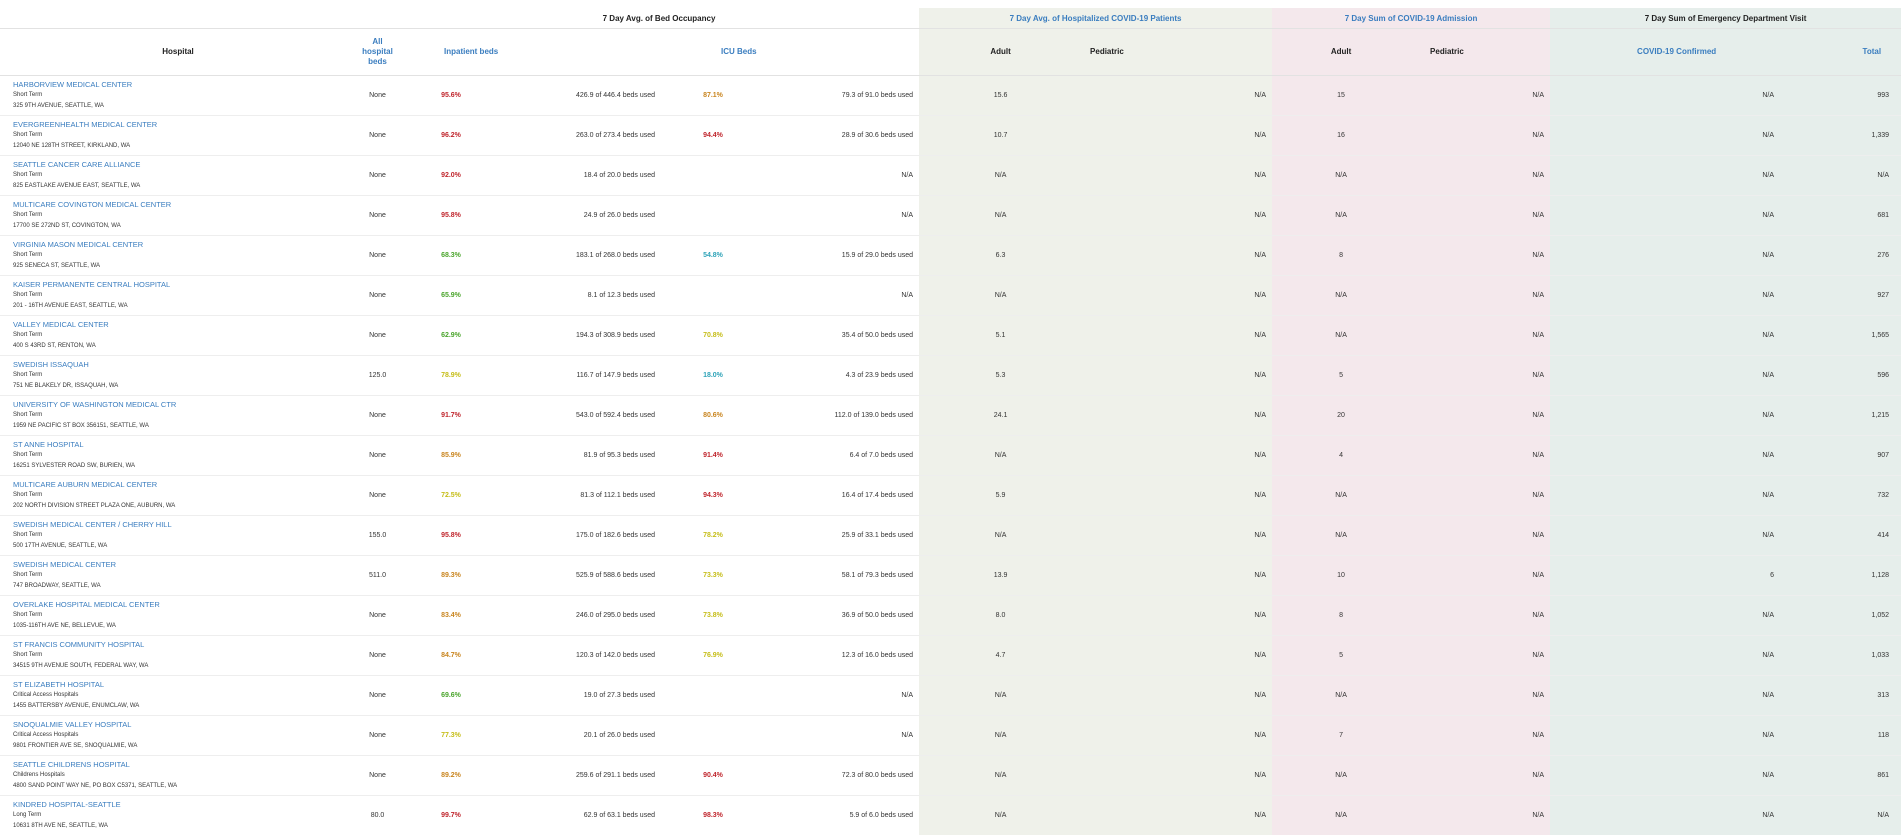 The image size is (1901, 835). I want to click on hospital-name-link: ST ELIZABETH HOSPITAL, so click(184, 684).